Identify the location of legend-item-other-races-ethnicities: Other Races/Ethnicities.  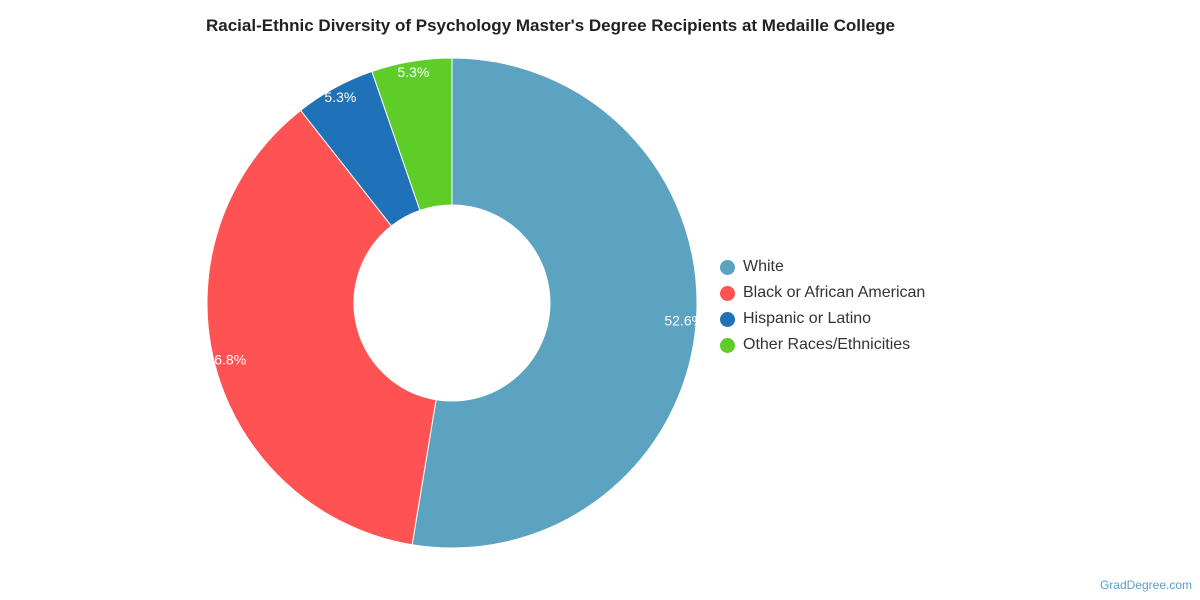
(822, 345).